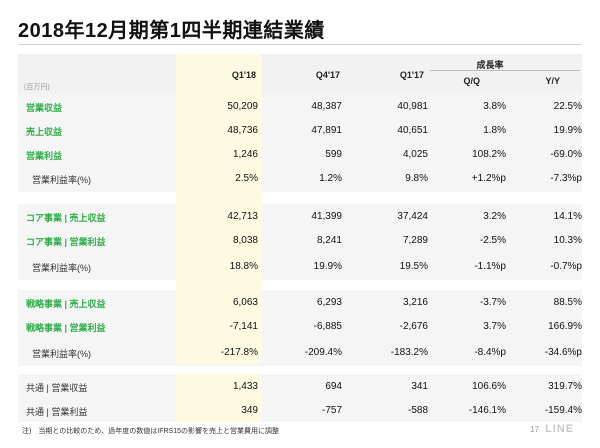 The height and width of the screenshot is (448, 600). I want to click on unit-label: (百万円), so click(37, 87).